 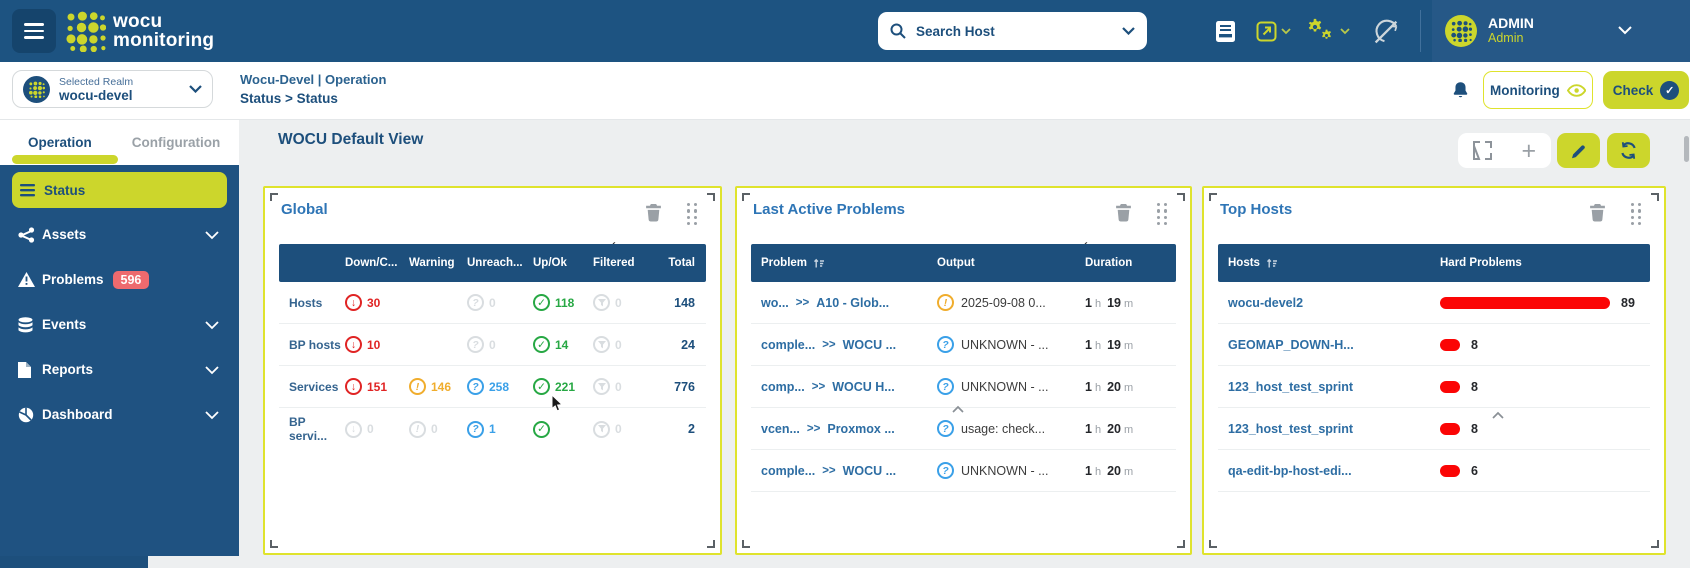 I want to click on col-output: Output, so click(x=956, y=263).